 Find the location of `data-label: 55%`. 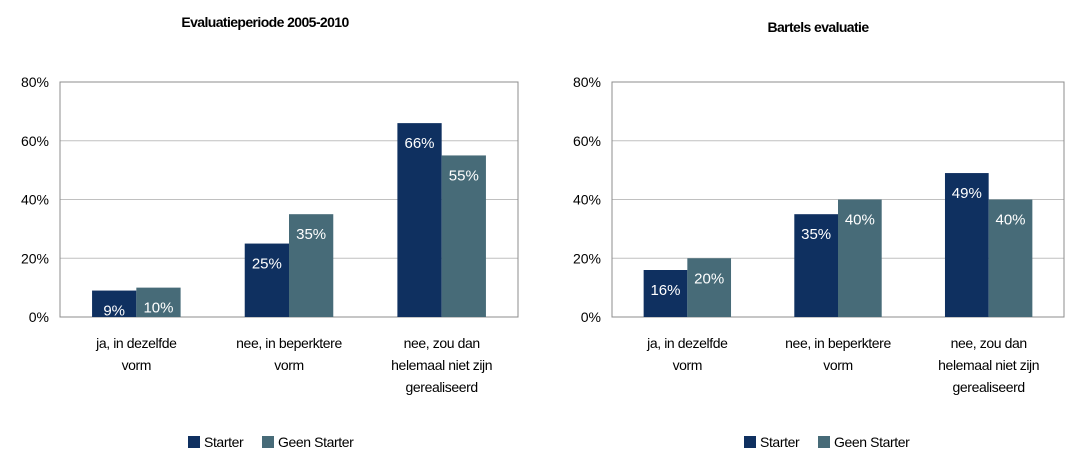

data-label: 55% is located at coordinates (464, 175).